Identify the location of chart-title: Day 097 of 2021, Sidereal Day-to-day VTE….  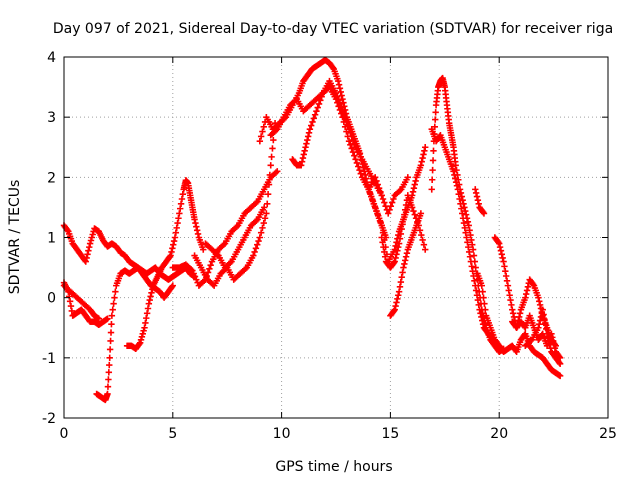
(333, 29).